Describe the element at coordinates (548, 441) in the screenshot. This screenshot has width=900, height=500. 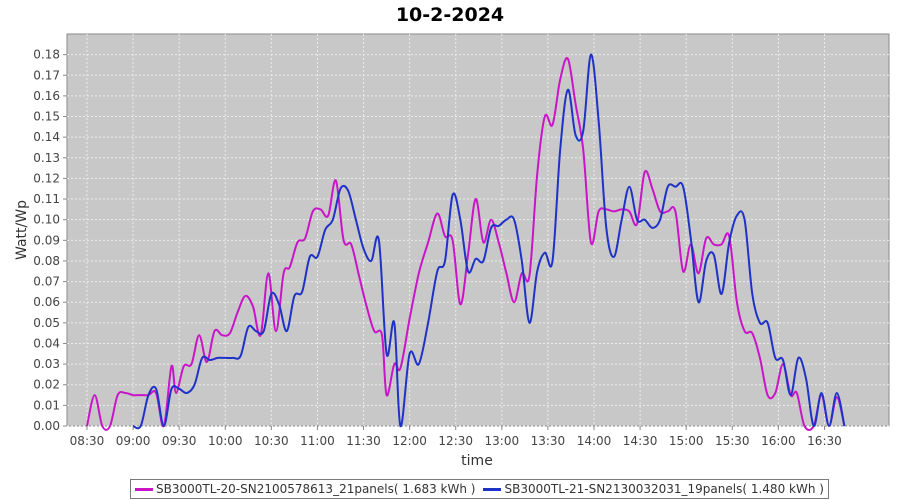
I see `x-tick-label: 13:30` at that location.